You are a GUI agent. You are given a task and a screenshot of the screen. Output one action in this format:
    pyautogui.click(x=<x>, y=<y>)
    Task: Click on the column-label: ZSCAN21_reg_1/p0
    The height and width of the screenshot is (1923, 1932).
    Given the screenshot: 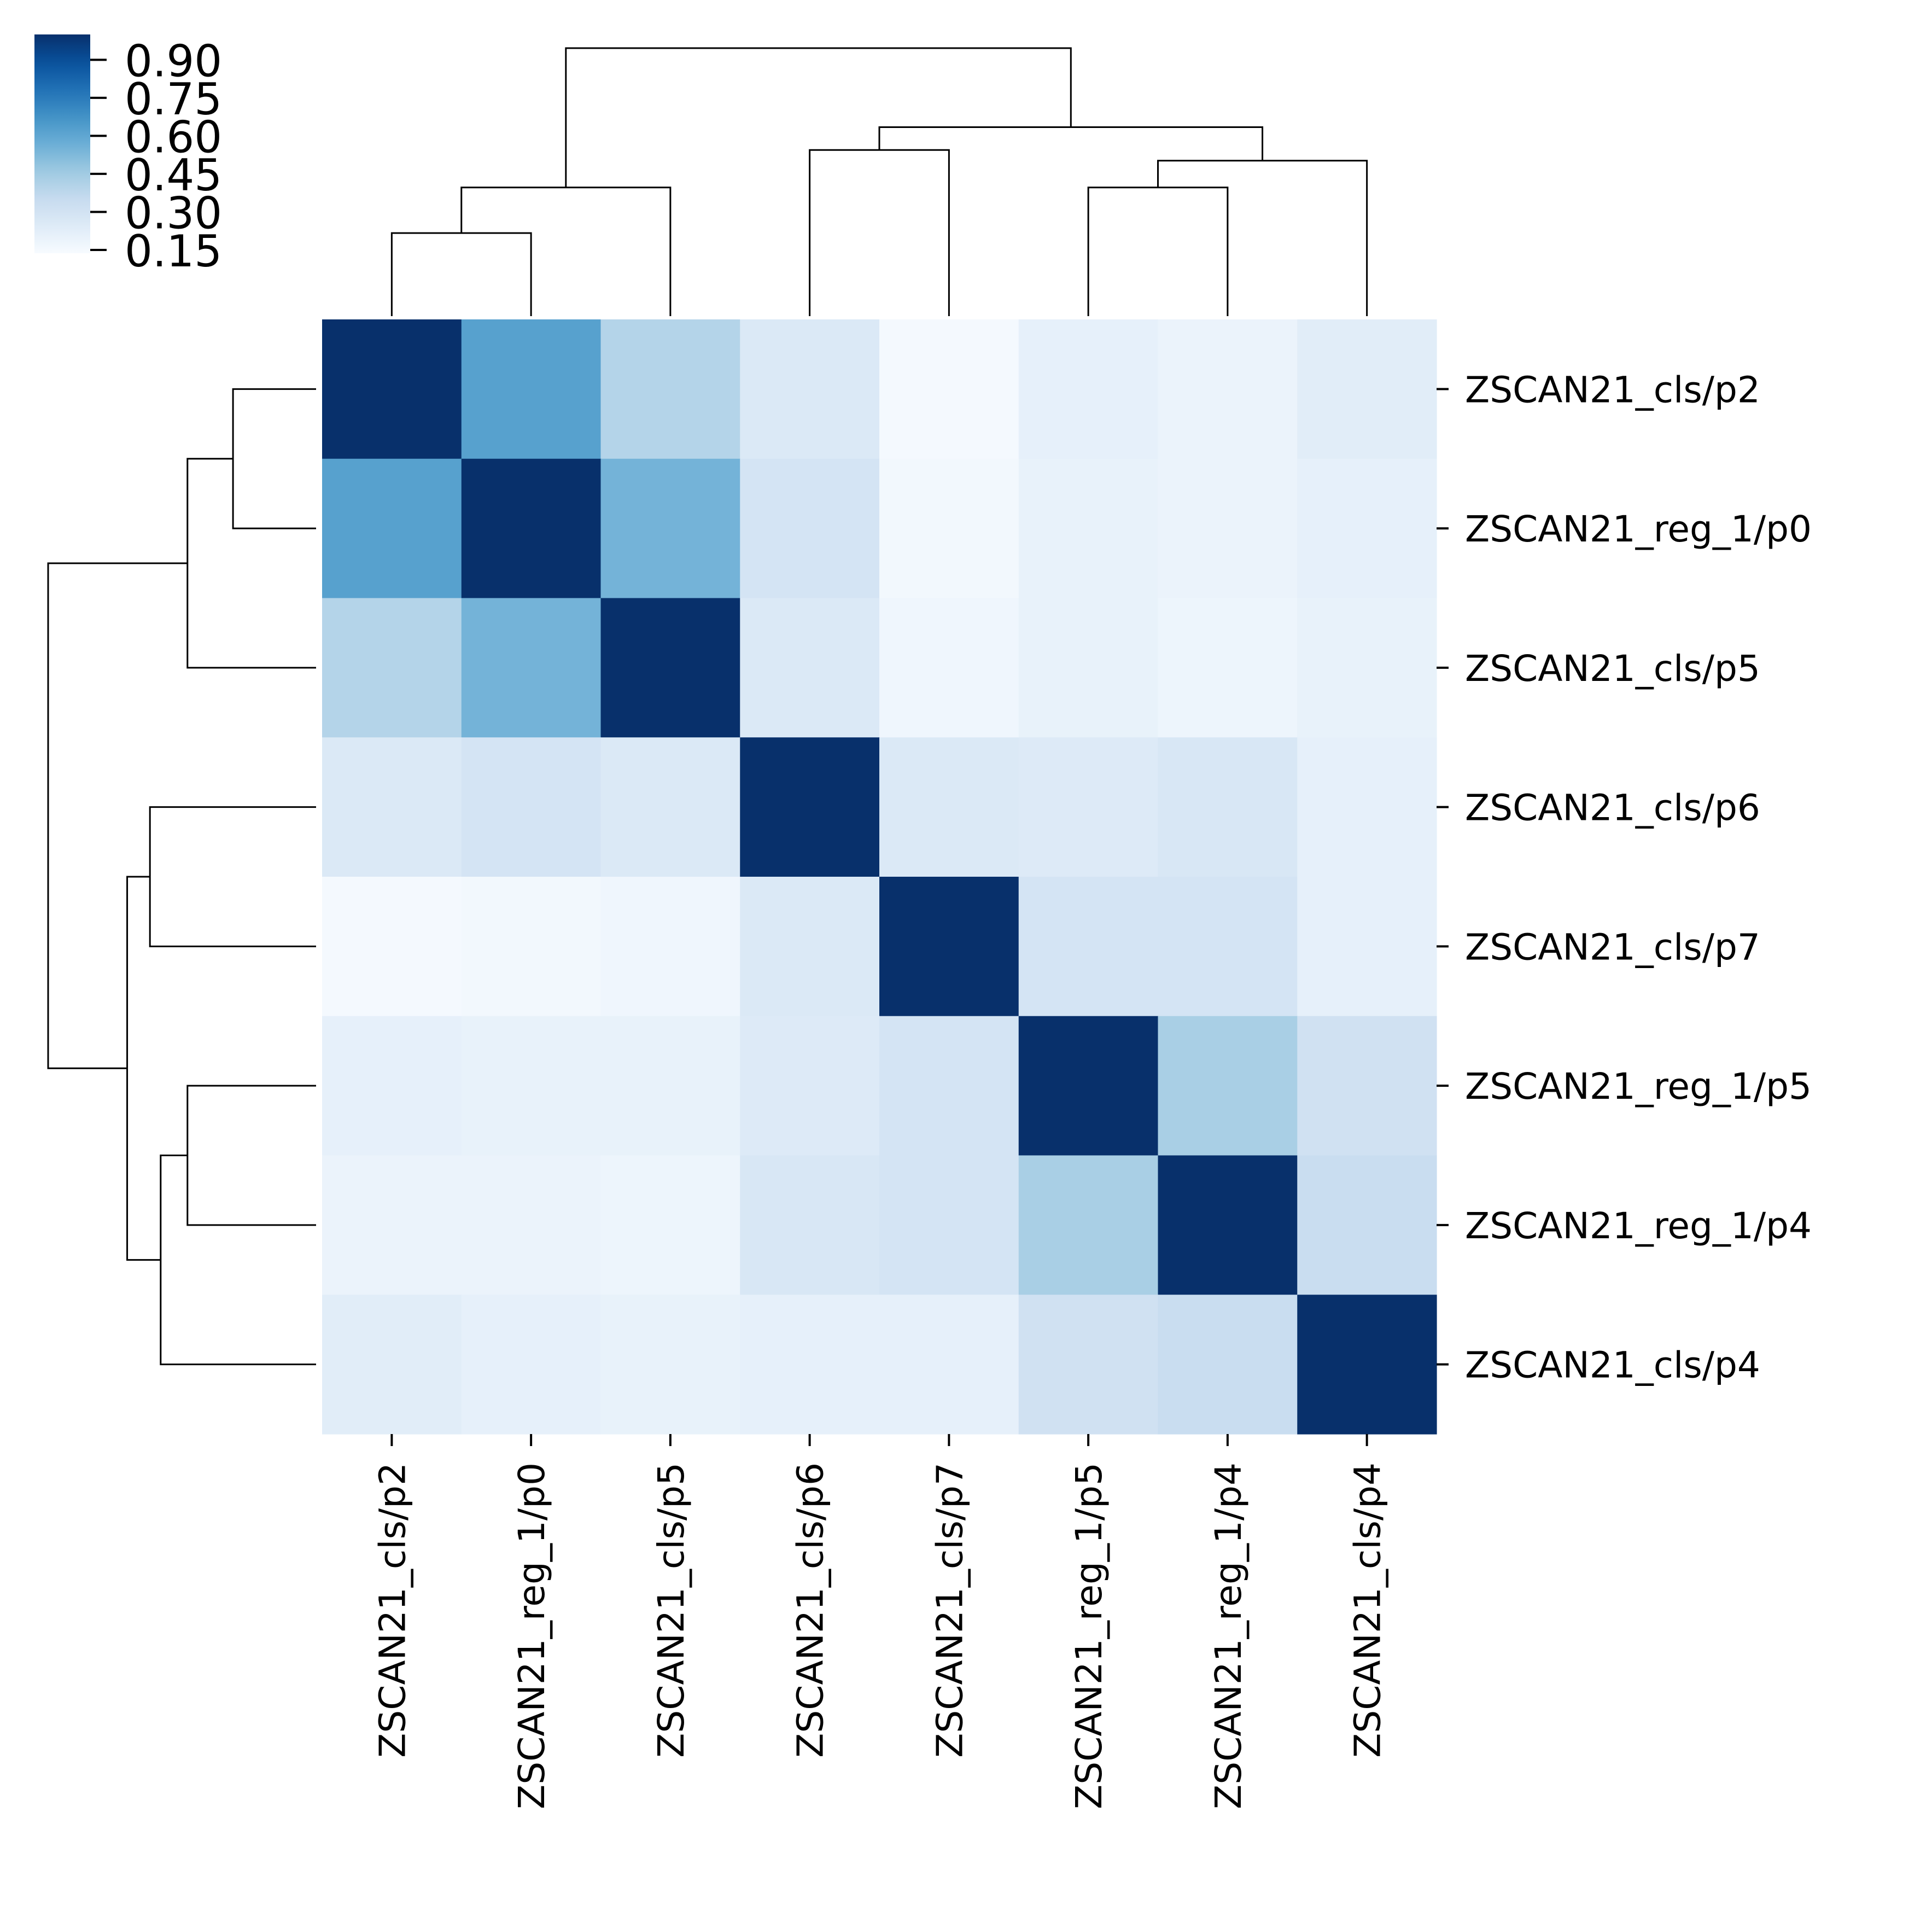 What is the action you would take?
    pyautogui.click(x=532, y=1635)
    